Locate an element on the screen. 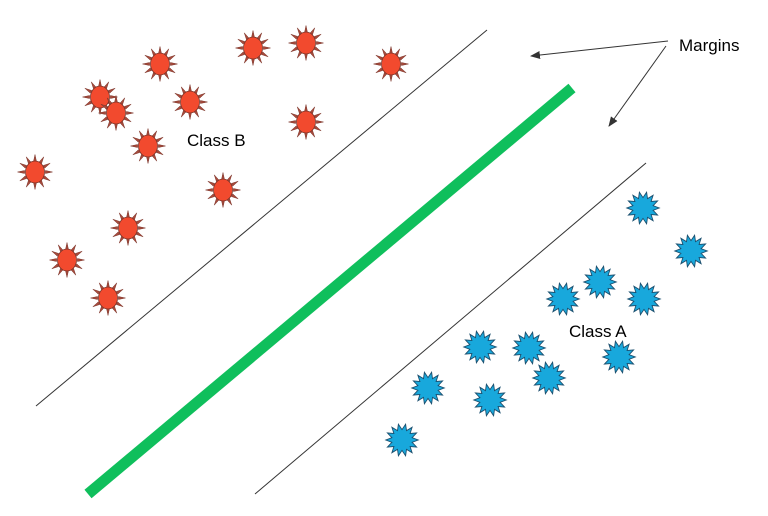 The height and width of the screenshot is (516, 768). margins-arrow-upper is located at coordinates (599, 49).